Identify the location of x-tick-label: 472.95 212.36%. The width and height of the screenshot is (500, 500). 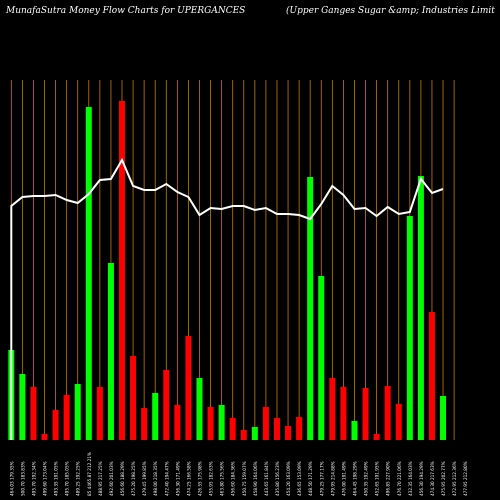
(454, 478).